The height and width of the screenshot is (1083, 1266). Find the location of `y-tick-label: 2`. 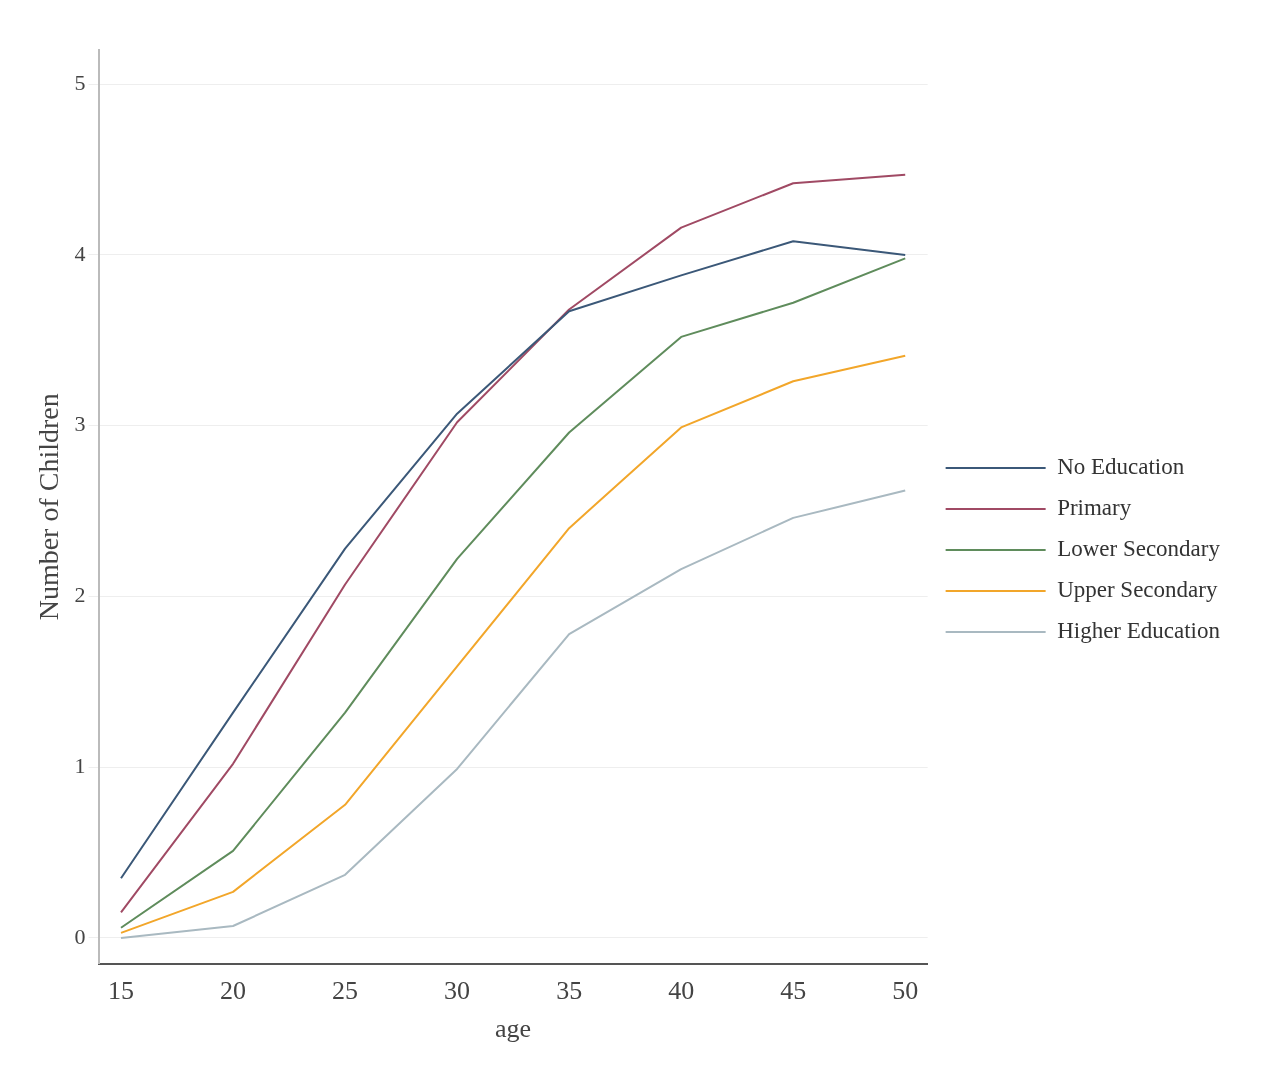

y-tick-label: 2 is located at coordinates (80, 595).